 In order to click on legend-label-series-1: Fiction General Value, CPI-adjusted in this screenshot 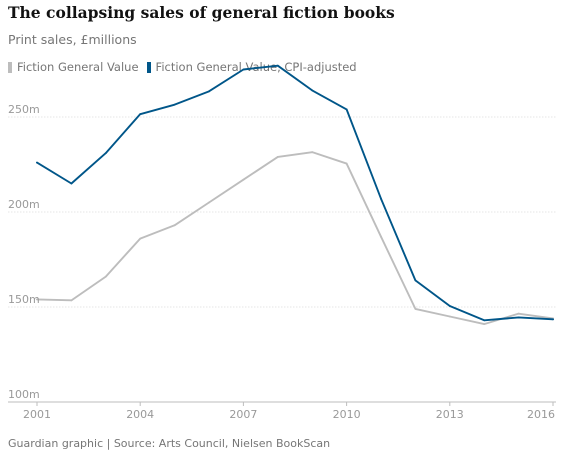, I will do `click(256, 67)`.